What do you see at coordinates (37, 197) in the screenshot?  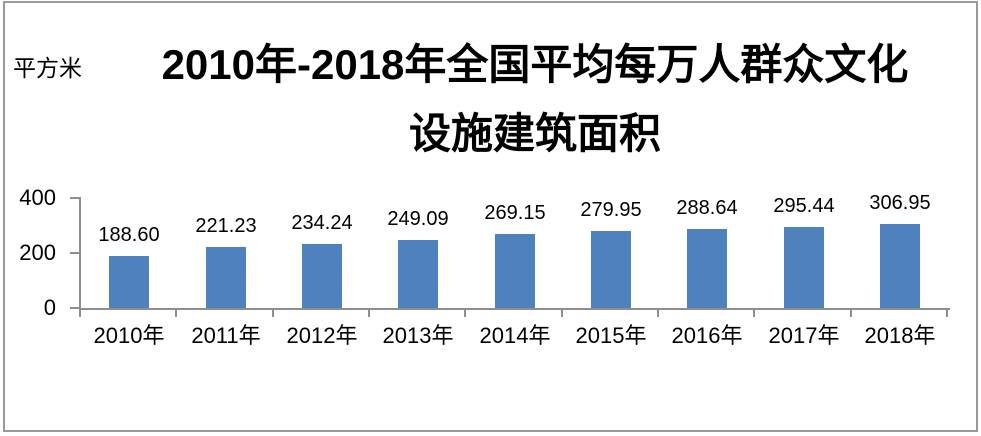 I see `y-axis-tick-label: 400` at bounding box center [37, 197].